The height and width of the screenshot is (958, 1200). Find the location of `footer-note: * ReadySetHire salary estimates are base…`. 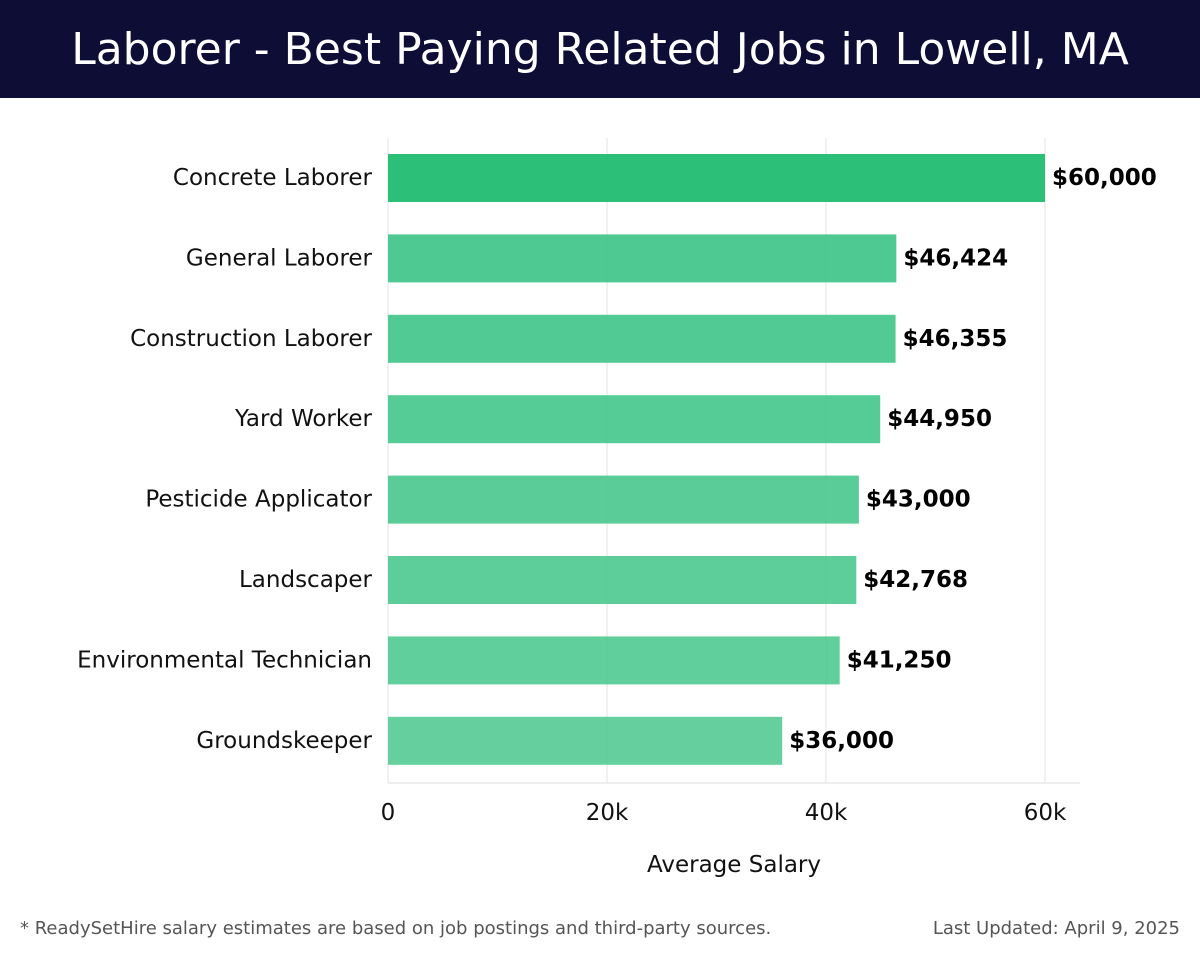

footer-note: * ReadySetHire salary estimates are base… is located at coordinates (396, 928).